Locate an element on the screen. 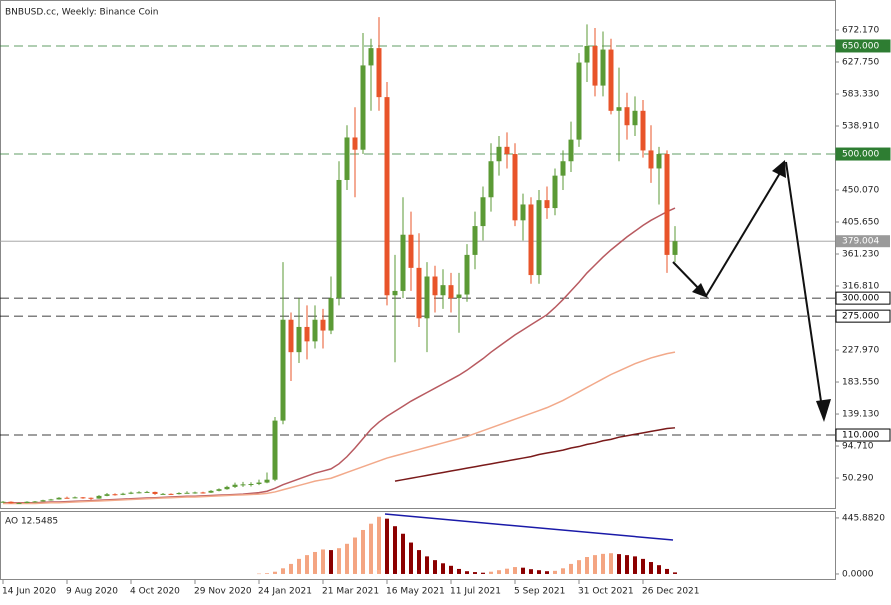 This screenshot has height=605, width=891. y-tick-label: 538.910 is located at coordinates (860, 127).